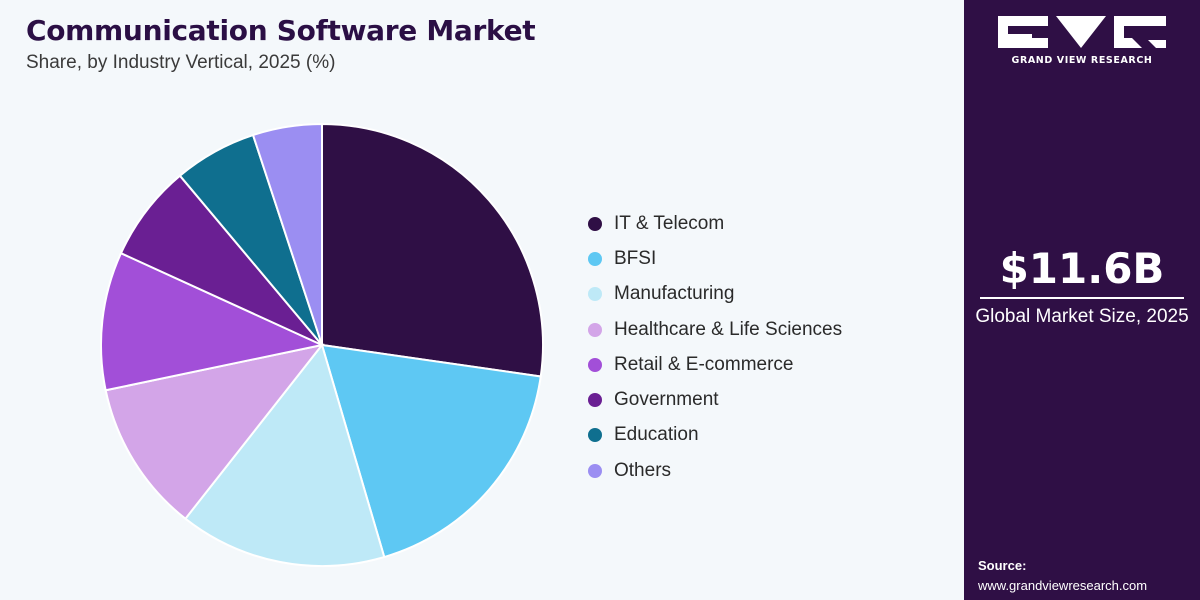 This screenshot has width=1200, height=600. Describe the element at coordinates (181, 62) in the screenshot. I see `chart-subtitle: Share, by Industry Vertical, 2025 (%)` at that location.